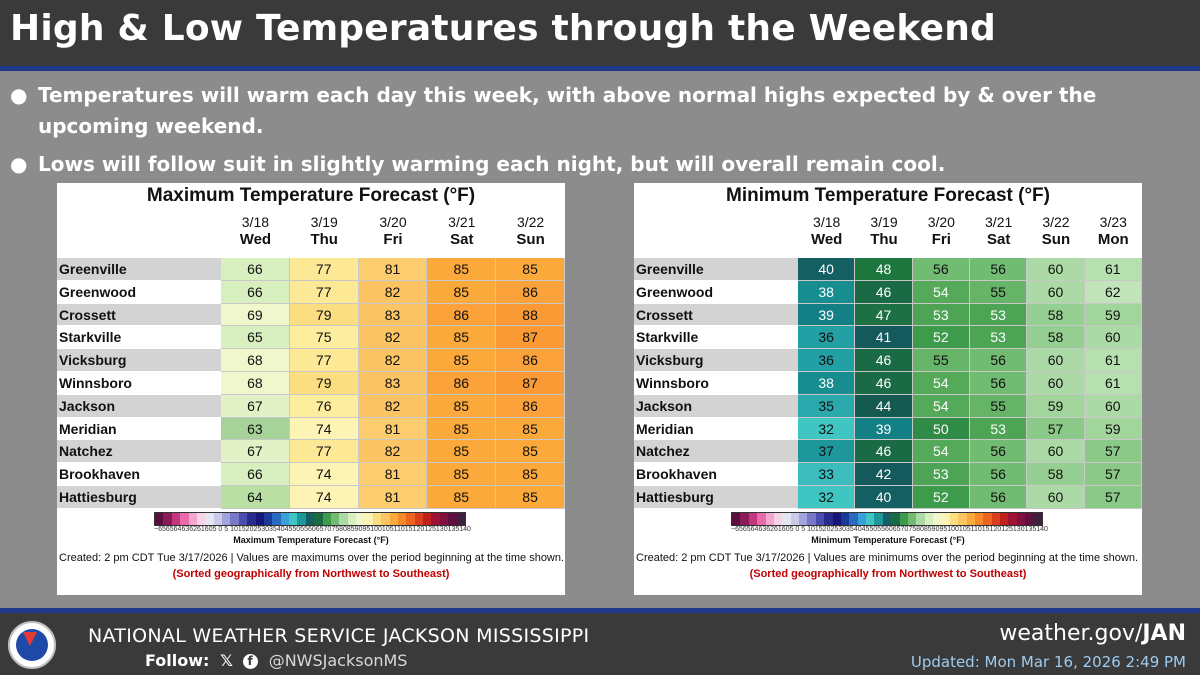 Image resolution: width=1200 pixels, height=675 pixels. I want to click on updated-timestamp: Updated: Mon Mar 16, 2026 2:49 PM, so click(1048, 662).